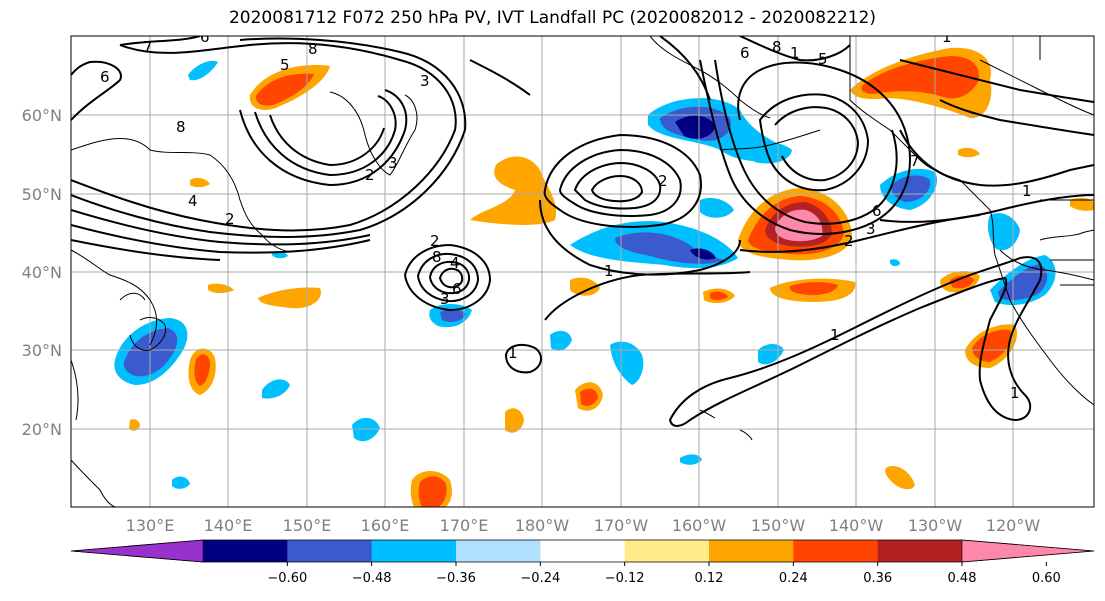 This screenshot has width=1105, height=601. Describe the element at coordinates (962, 578) in the screenshot. I see `colorbar-tick-label: 0.48` at that location.